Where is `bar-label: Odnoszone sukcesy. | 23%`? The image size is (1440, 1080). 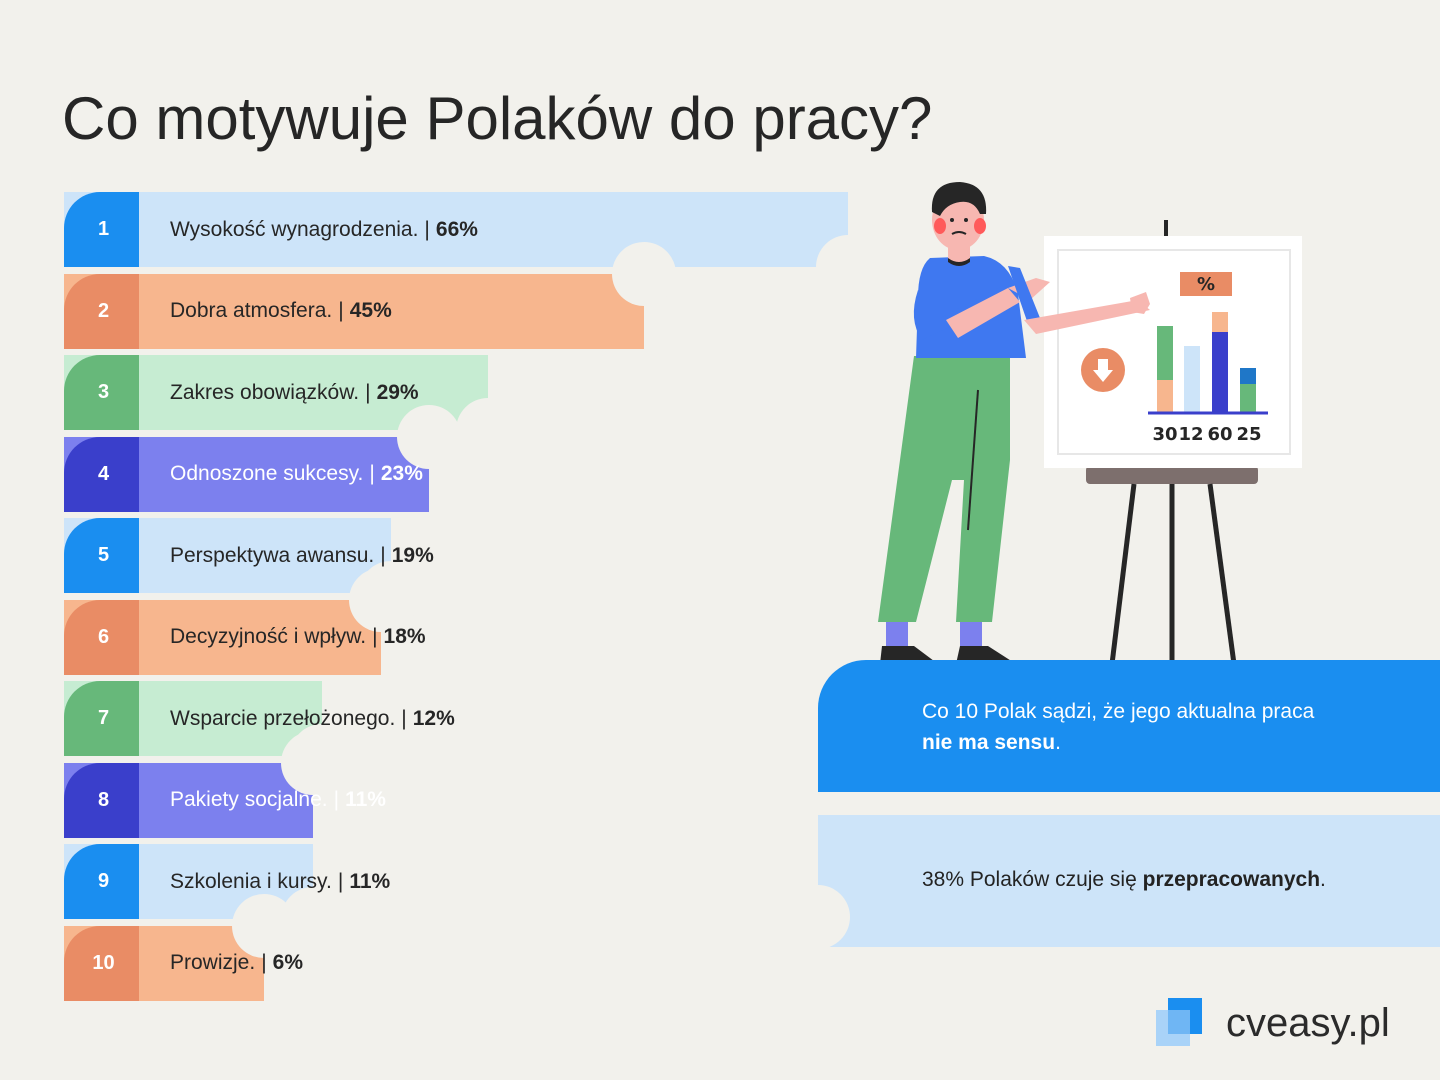 bar-label: Odnoszone sukcesy. | 23% is located at coordinates (296, 474).